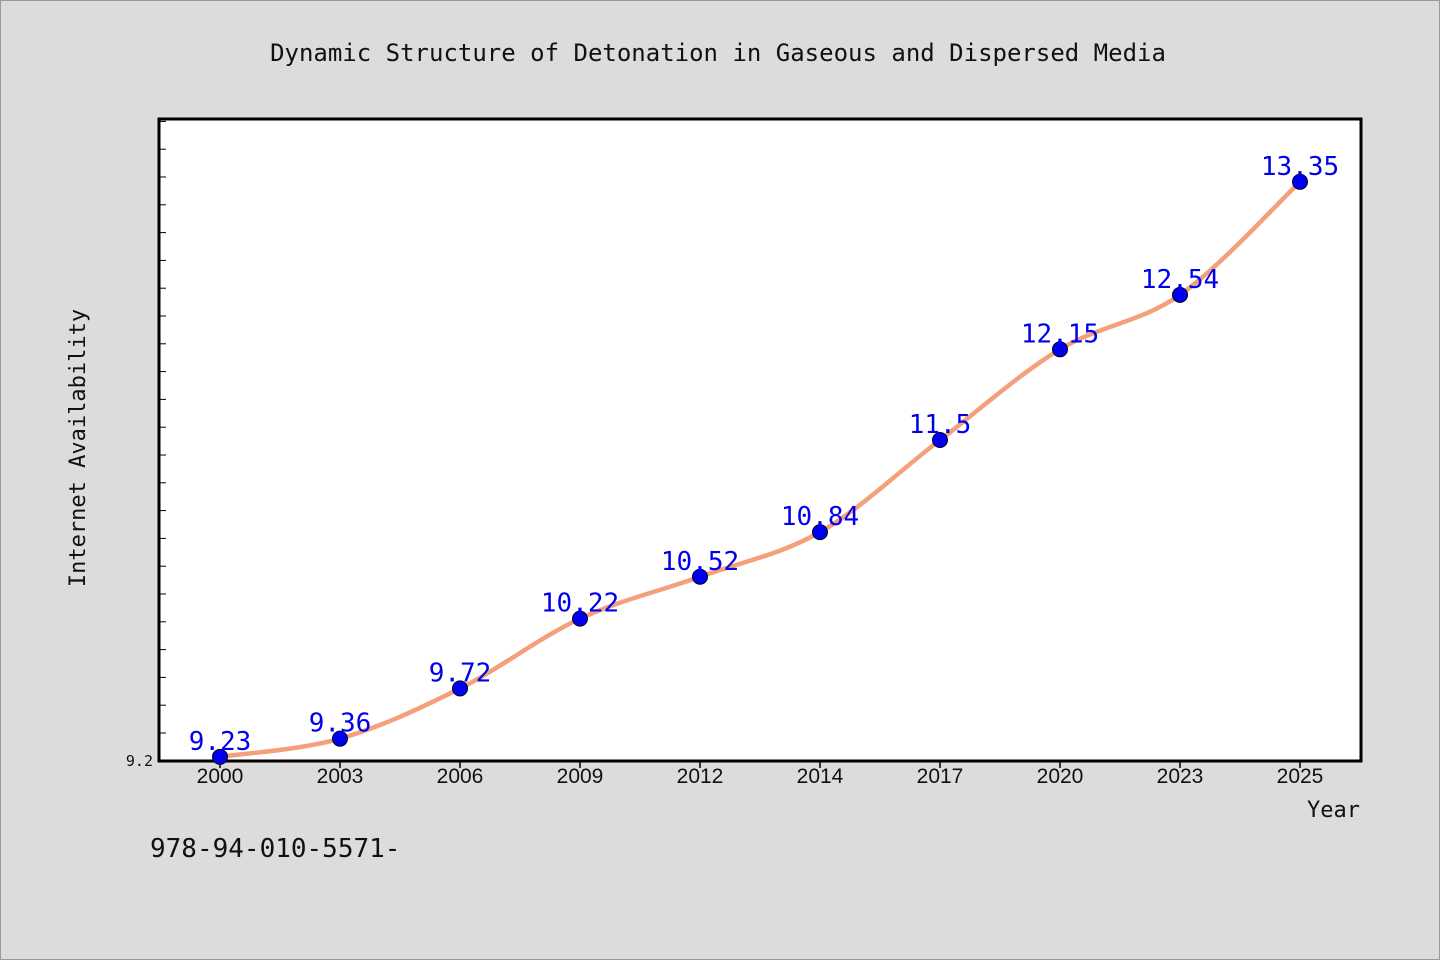 This screenshot has width=1440, height=960. Describe the element at coordinates (220, 742) in the screenshot. I see `data-label: 9.23` at that location.